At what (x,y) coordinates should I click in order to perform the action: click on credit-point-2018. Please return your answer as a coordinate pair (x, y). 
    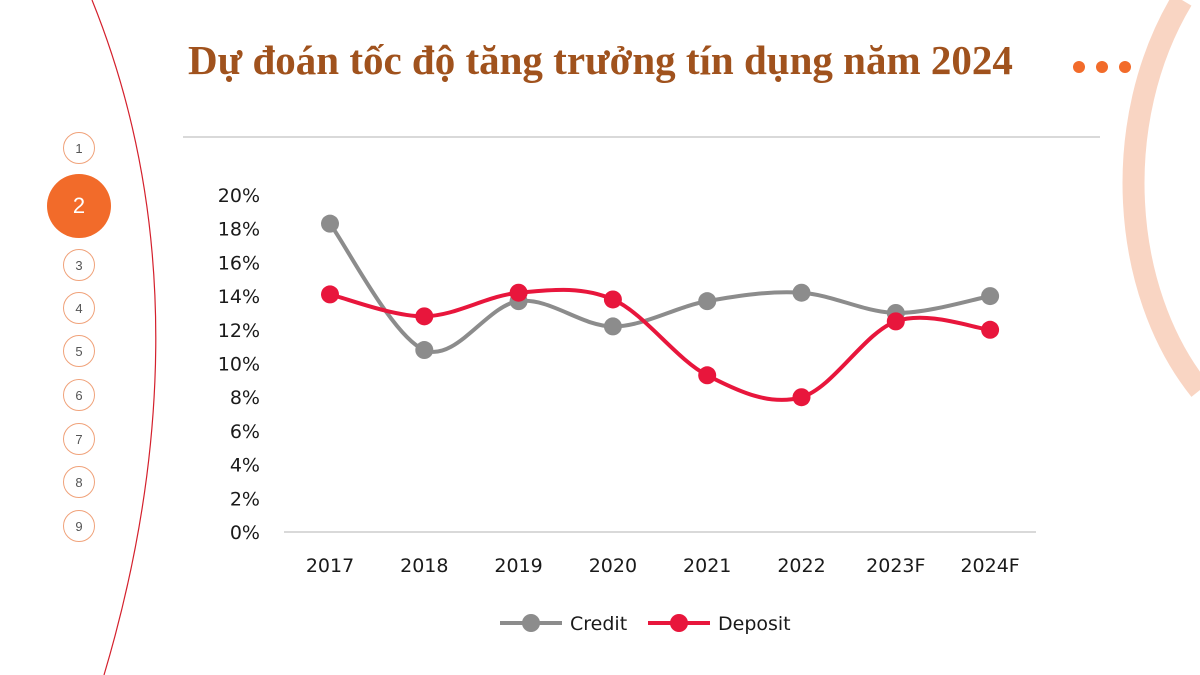
    Looking at the image, I should click on (424, 350).